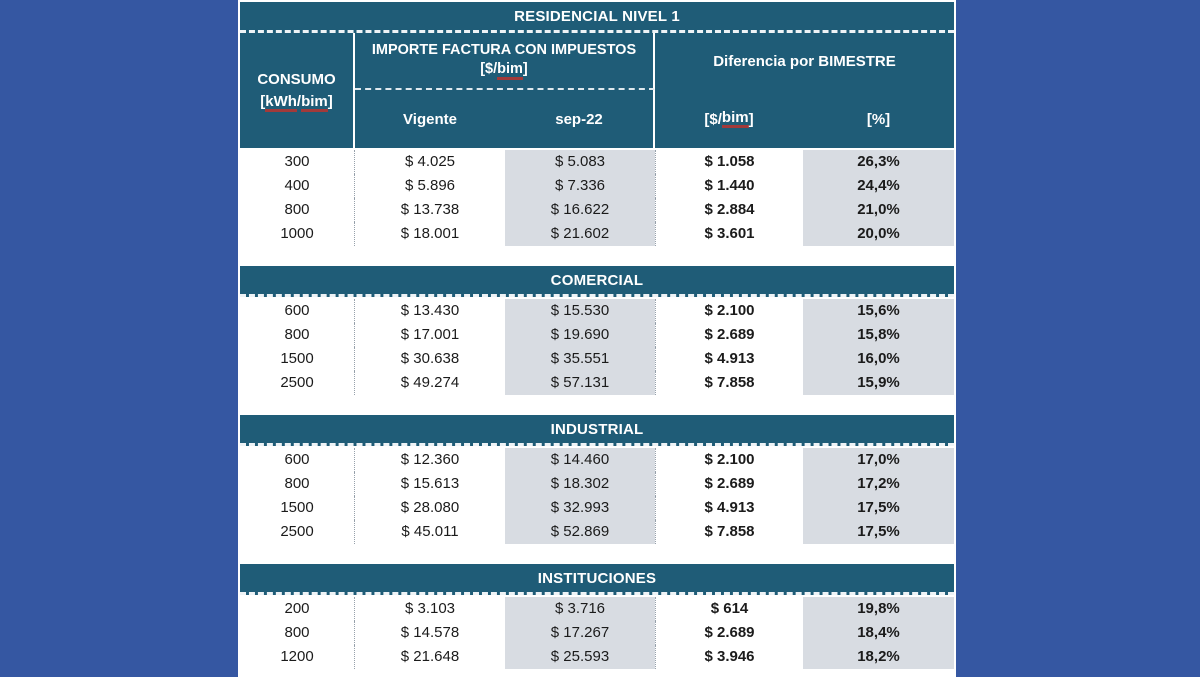 Image resolution: width=1200 pixels, height=677 pixels. Describe the element at coordinates (597, 460) in the screenshot. I see `table-row: 600 $ 12.360 $ 14.460 $ 2.100 17,0%` at that location.